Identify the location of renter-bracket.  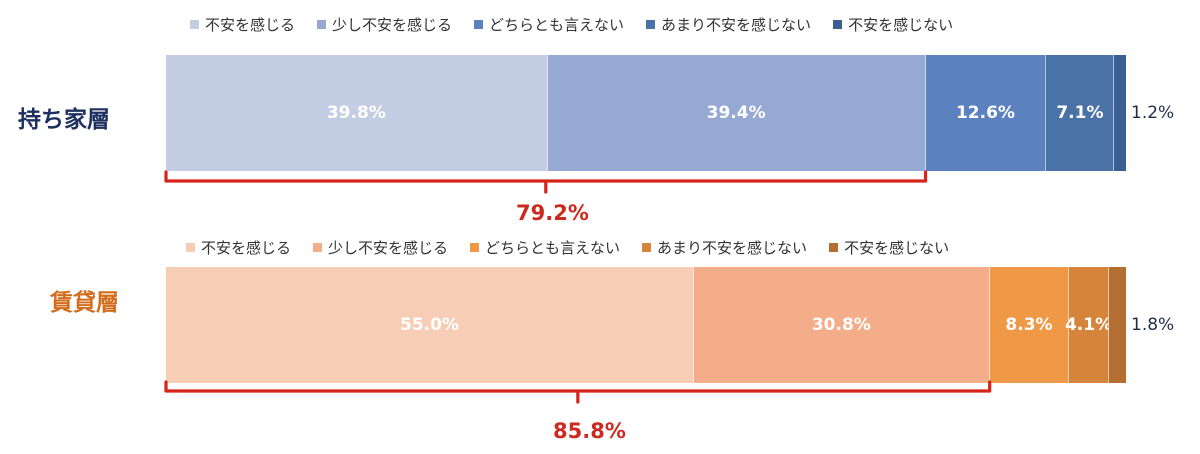
(578, 392).